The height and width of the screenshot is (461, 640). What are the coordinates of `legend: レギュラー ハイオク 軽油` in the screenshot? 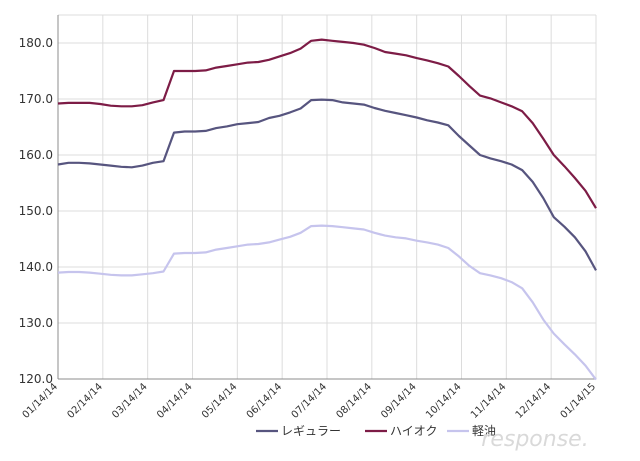 It's located at (376, 431).